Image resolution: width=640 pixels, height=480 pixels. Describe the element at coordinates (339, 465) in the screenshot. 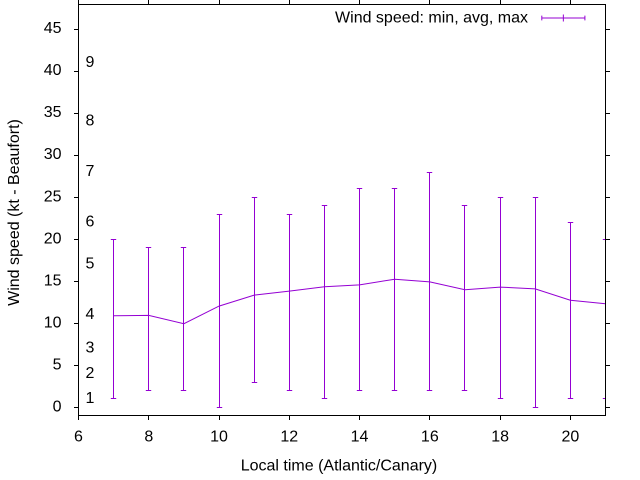

I see `svg-text: Local time (Atlantic/Canary)` at that location.